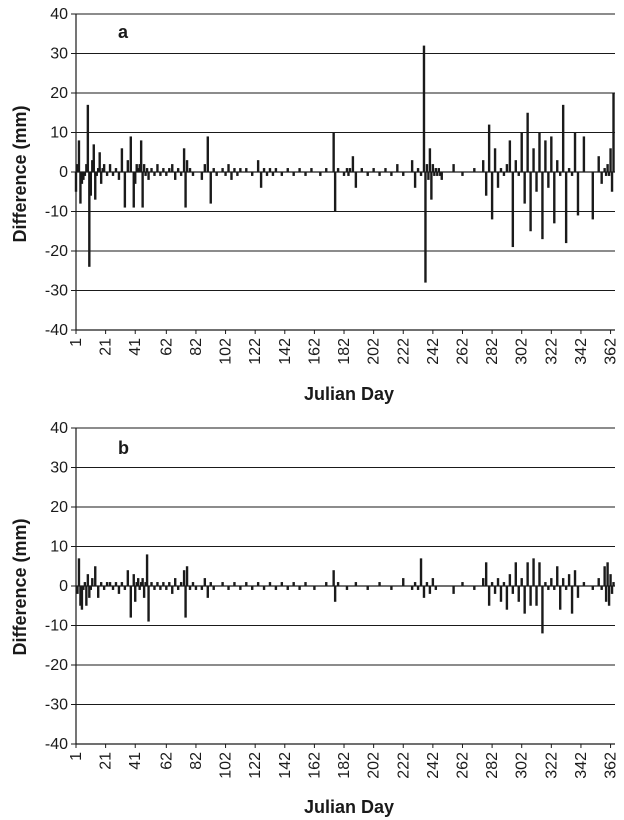 The width and height of the screenshot is (624, 820). What do you see at coordinates (123, 448) in the screenshot?
I see `panel-label-b: b` at bounding box center [123, 448].